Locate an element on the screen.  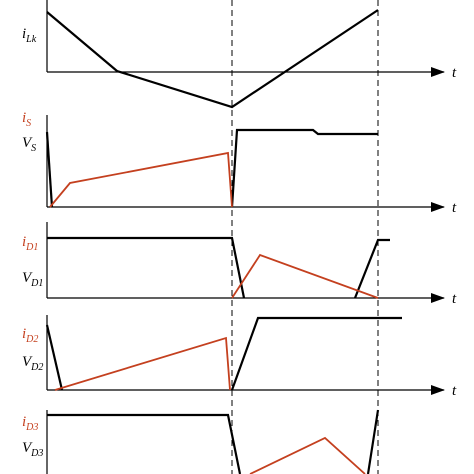
signal-label: iD3 is located at coordinates (30, 423).